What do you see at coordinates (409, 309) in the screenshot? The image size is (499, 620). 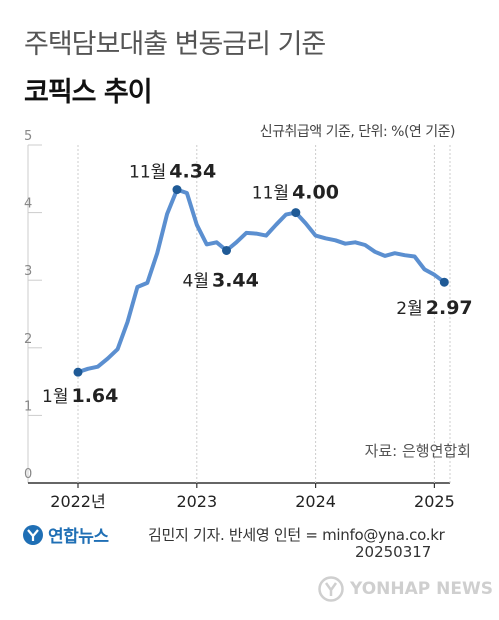 I see `data-label-month: 2월` at bounding box center [409, 309].